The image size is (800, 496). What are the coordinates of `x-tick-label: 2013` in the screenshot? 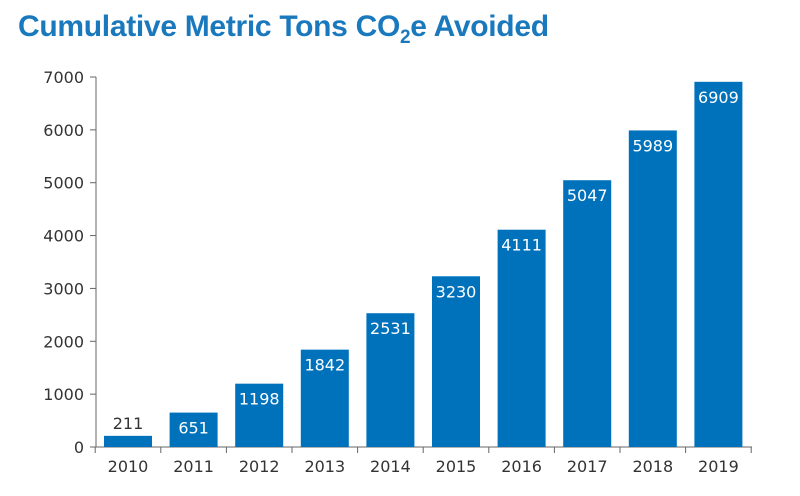 It's located at (324, 466).